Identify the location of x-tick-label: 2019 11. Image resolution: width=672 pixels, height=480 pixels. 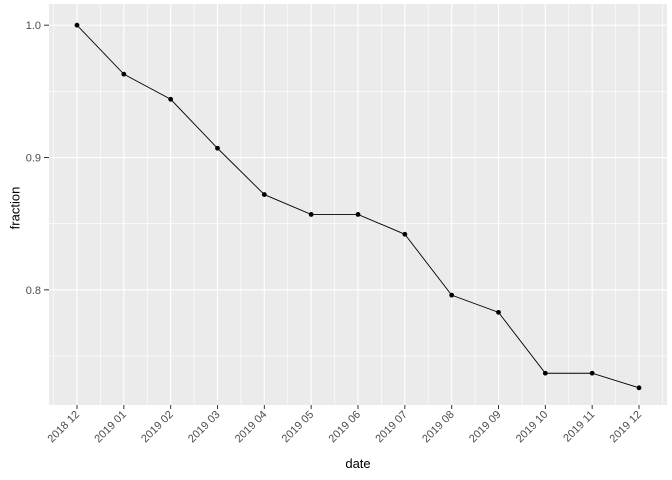
(579, 427).